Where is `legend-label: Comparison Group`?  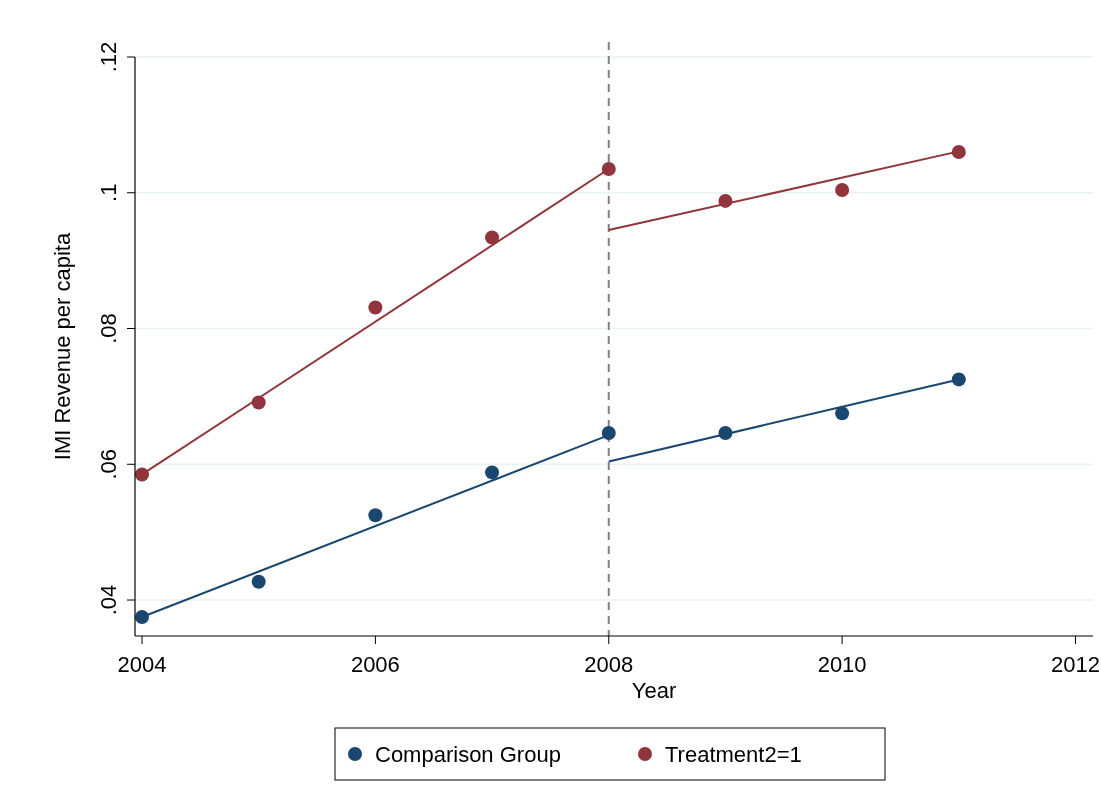 legend-label: Comparison Group is located at coordinates (468, 754).